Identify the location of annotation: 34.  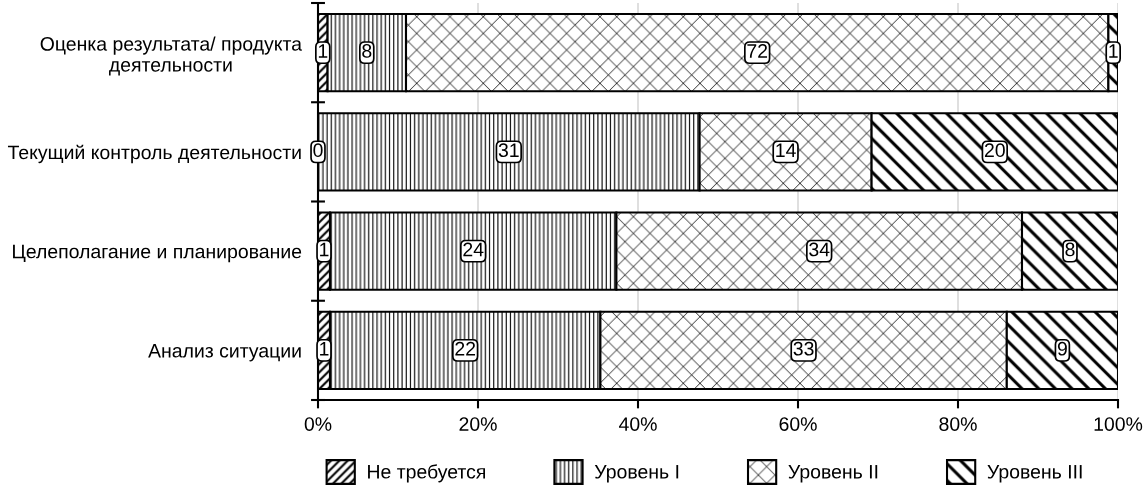
(819, 249).